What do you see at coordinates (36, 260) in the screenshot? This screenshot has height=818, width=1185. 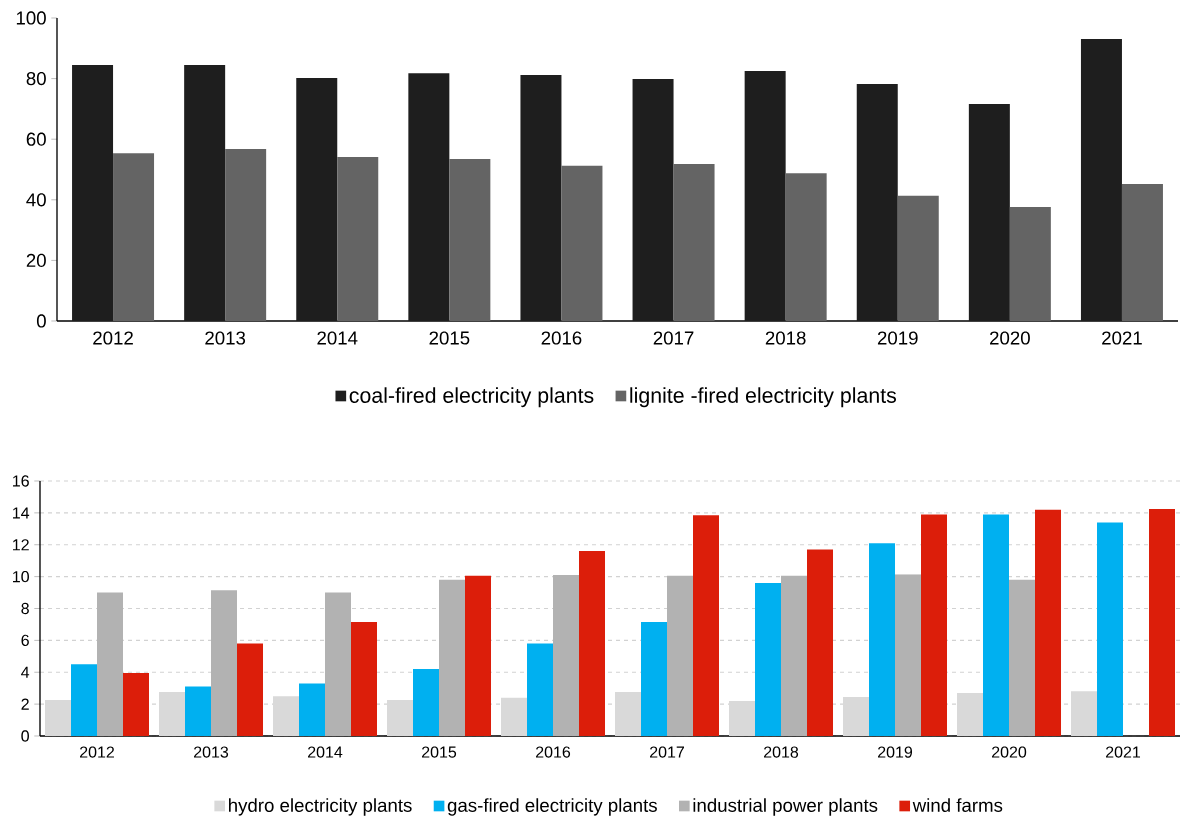 I see `y-tick-label: 20` at bounding box center [36, 260].